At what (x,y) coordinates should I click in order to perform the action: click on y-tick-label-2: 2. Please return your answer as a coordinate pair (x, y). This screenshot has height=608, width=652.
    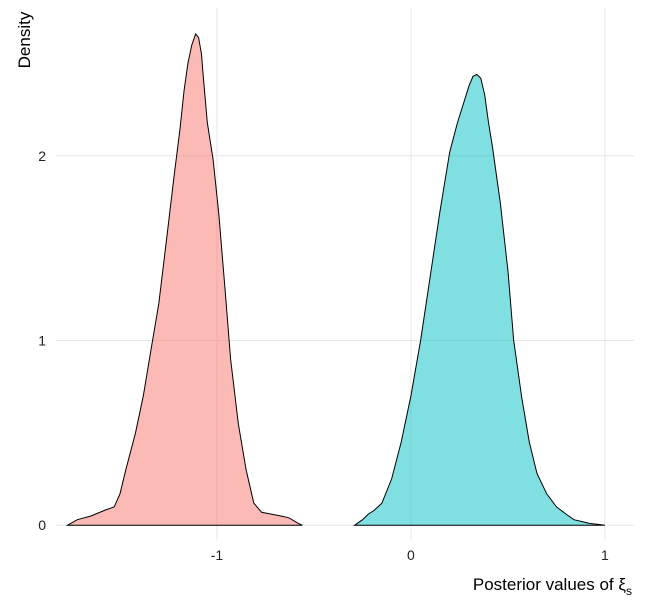
    Looking at the image, I should click on (42, 156).